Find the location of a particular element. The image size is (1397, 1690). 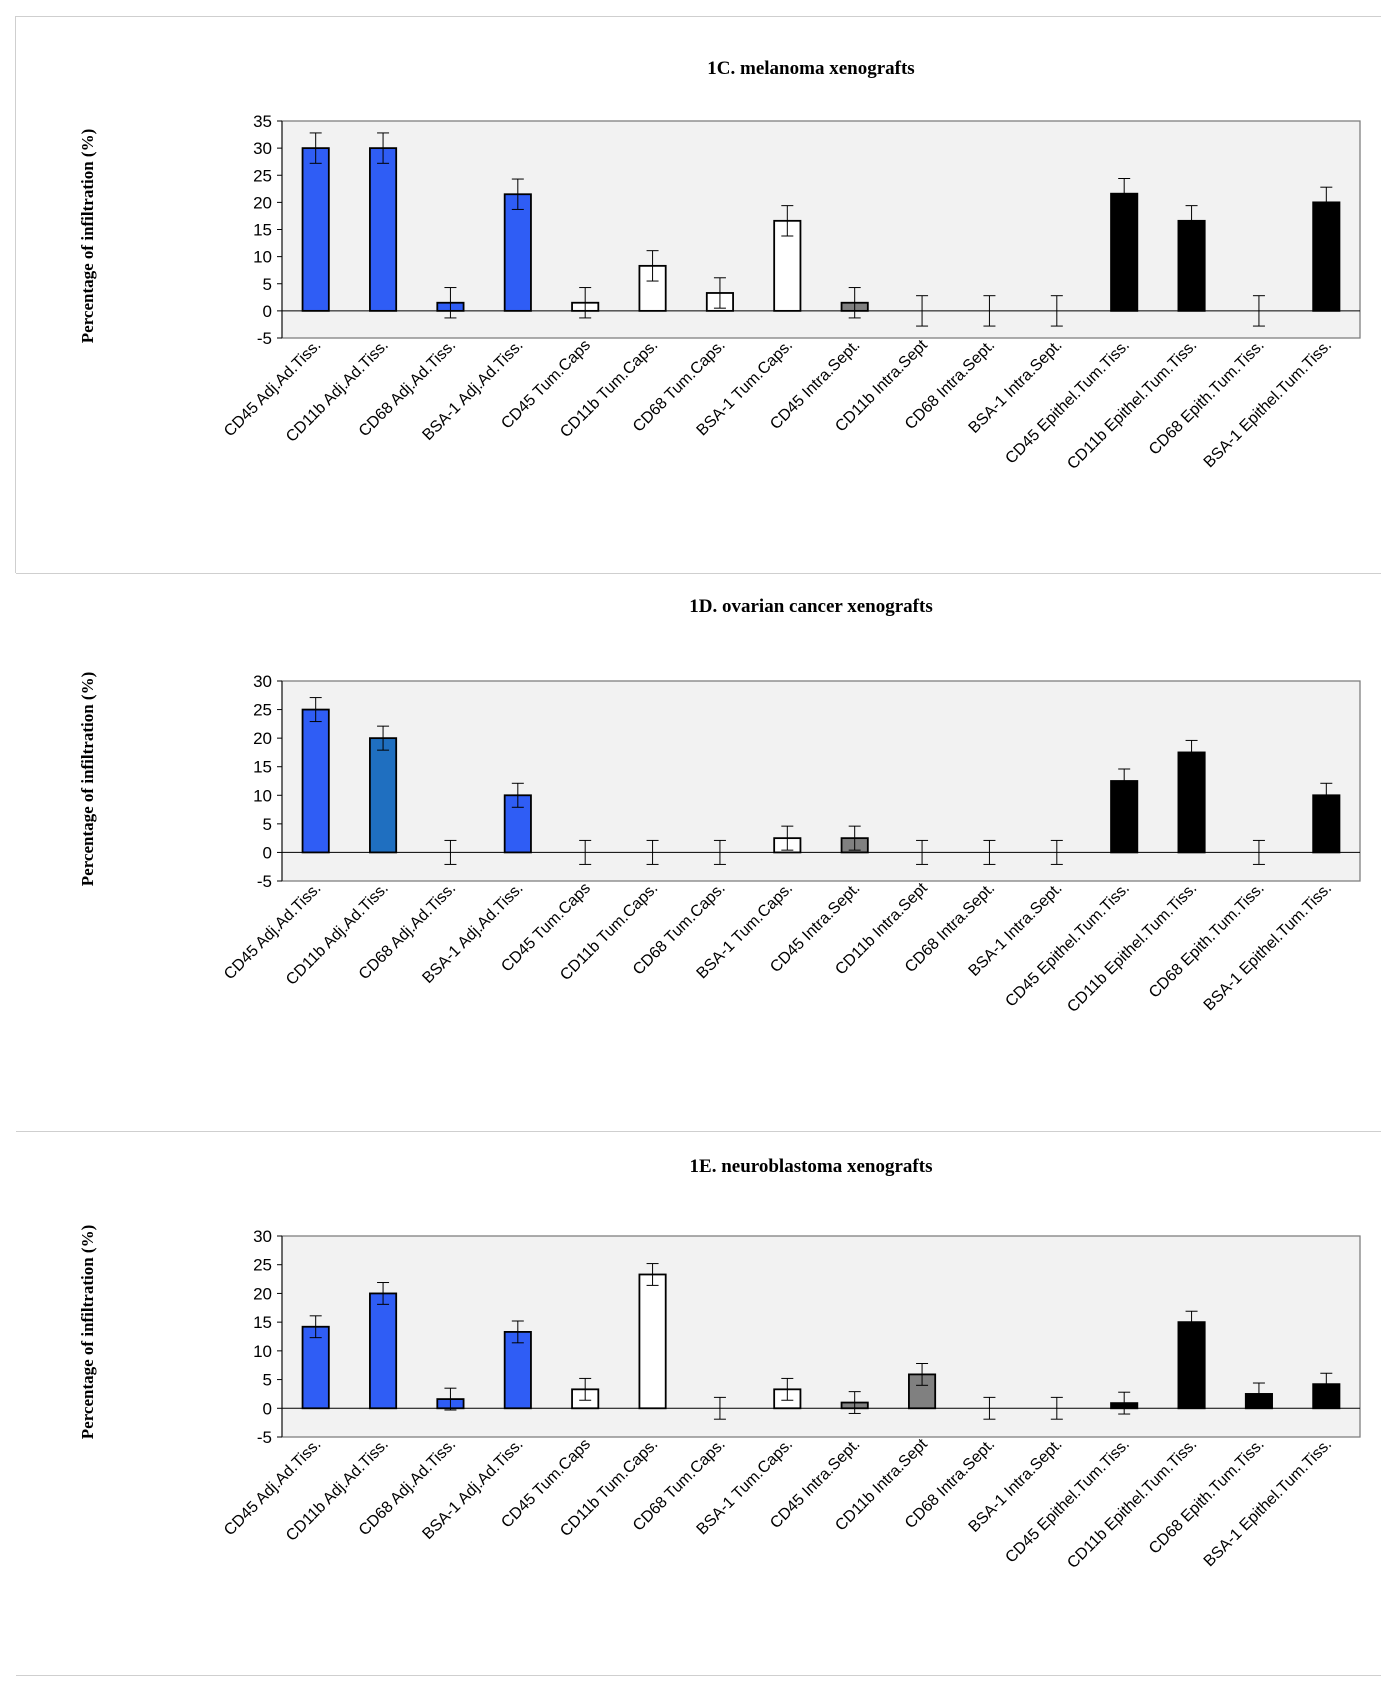

chart-title: 1E. neuroblastoma xenografts is located at coordinates (811, 1166).